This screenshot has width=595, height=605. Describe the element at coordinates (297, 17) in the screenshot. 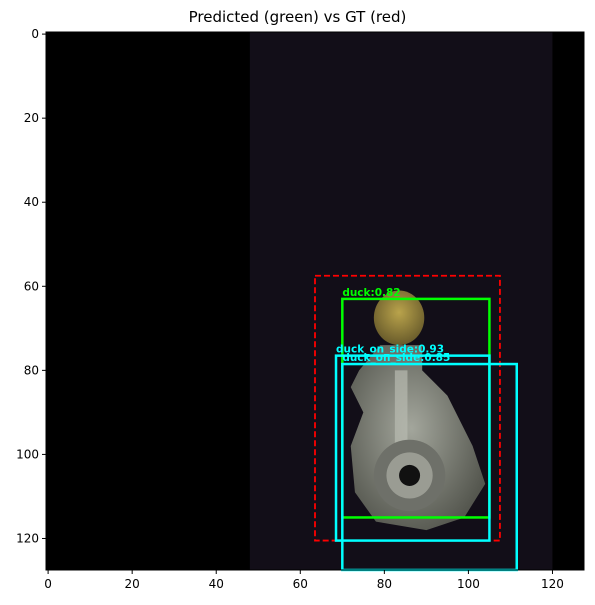

I see `plot-title: Predicted (green) vs GT (red)` at that location.